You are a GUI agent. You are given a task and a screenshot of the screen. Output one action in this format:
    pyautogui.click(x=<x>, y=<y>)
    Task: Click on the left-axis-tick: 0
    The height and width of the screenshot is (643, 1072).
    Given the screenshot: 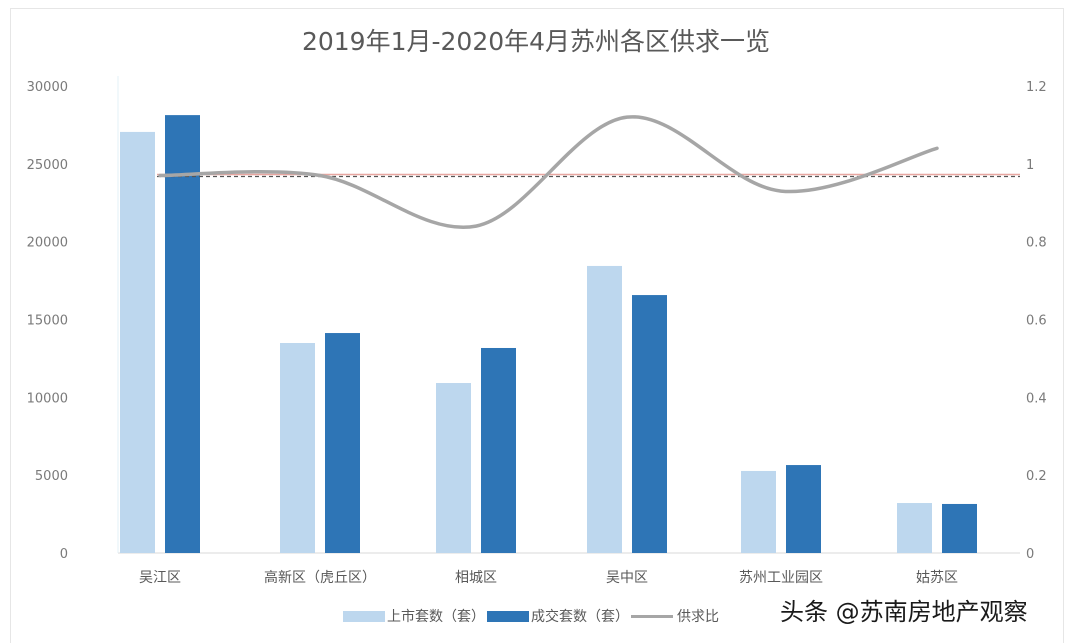 What is the action you would take?
    pyautogui.click(x=64, y=554)
    